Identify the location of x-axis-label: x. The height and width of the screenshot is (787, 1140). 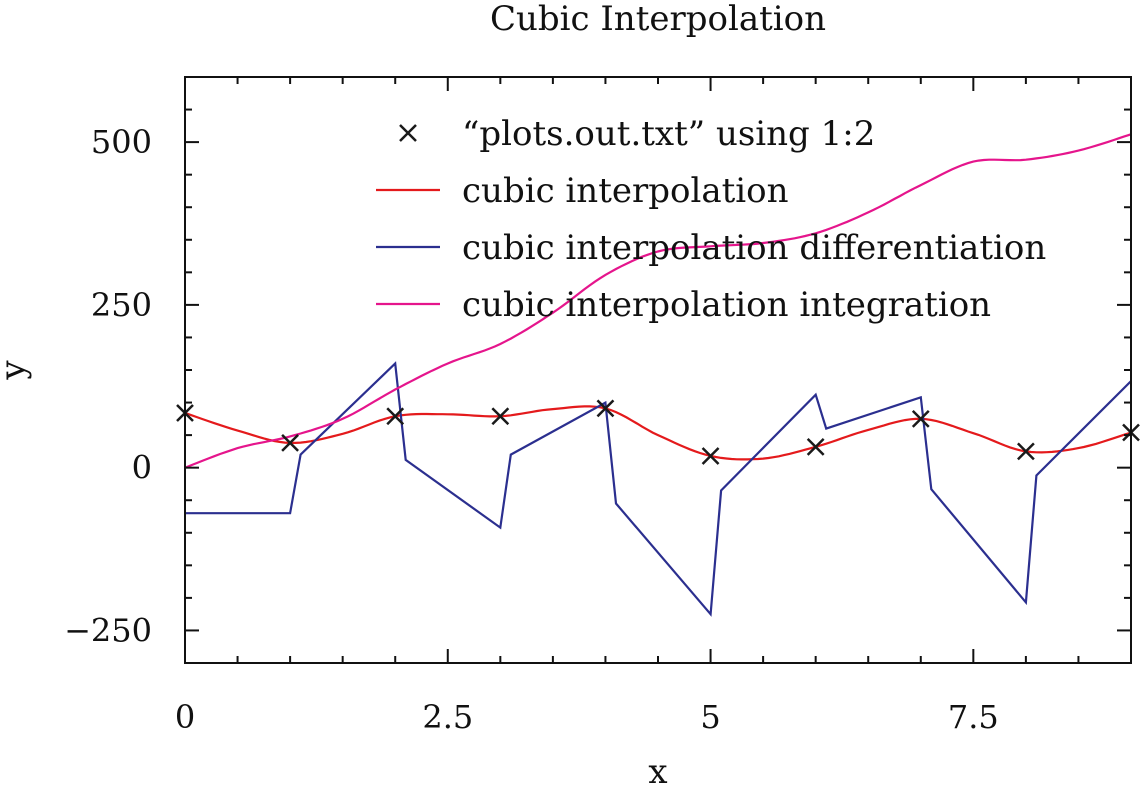
(657, 769).